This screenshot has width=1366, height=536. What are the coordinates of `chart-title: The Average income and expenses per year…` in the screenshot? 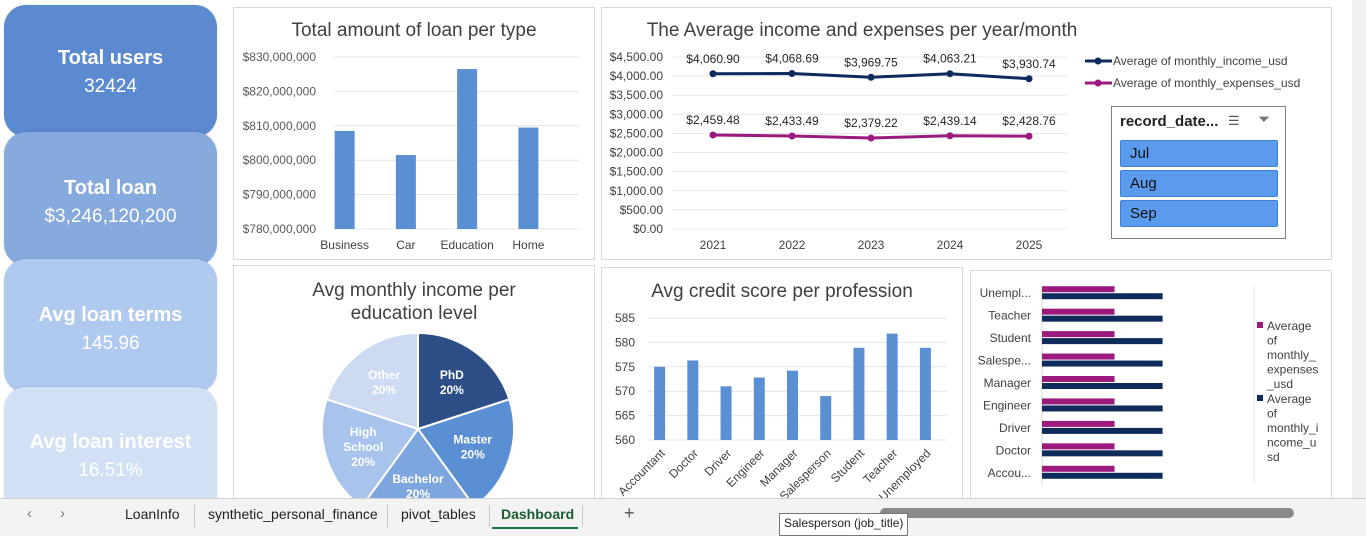 It's located at (862, 30).